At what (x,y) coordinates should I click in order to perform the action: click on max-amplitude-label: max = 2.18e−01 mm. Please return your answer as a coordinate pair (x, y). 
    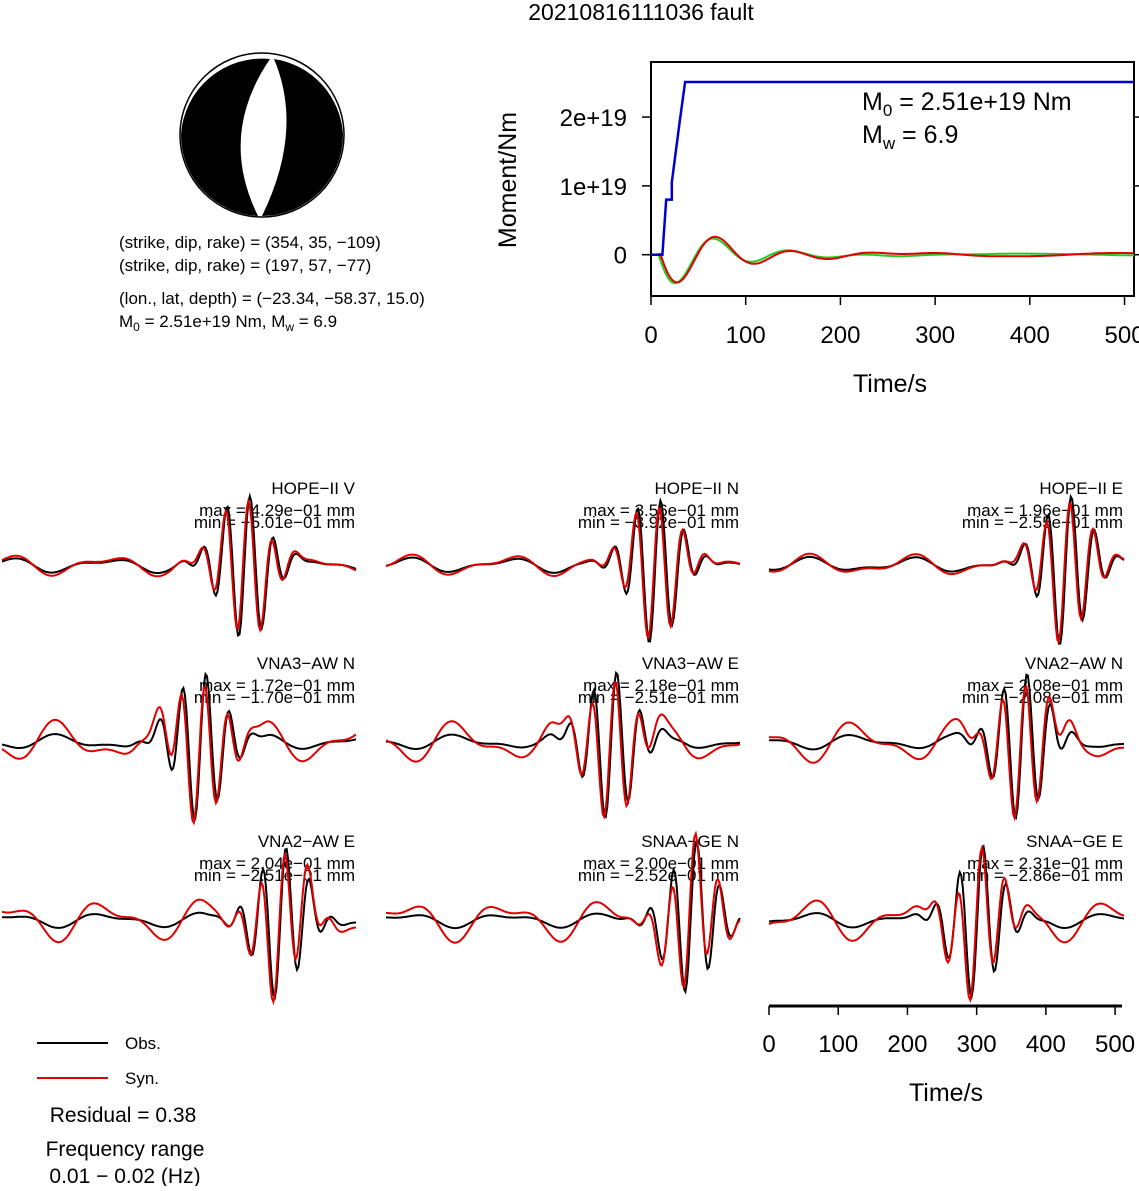
    Looking at the image, I should click on (661, 685).